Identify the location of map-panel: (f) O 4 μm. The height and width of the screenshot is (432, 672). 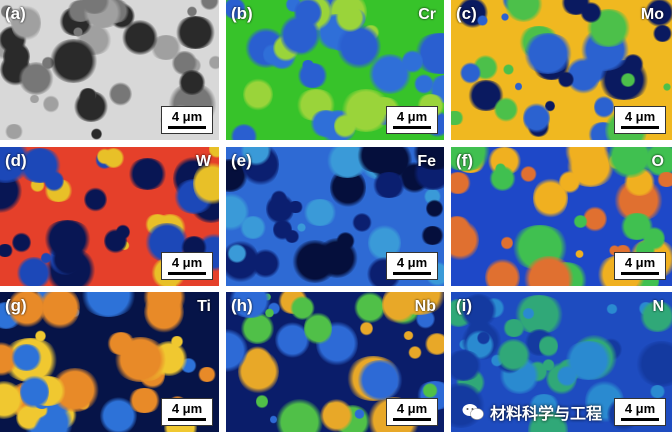
(561, 216).